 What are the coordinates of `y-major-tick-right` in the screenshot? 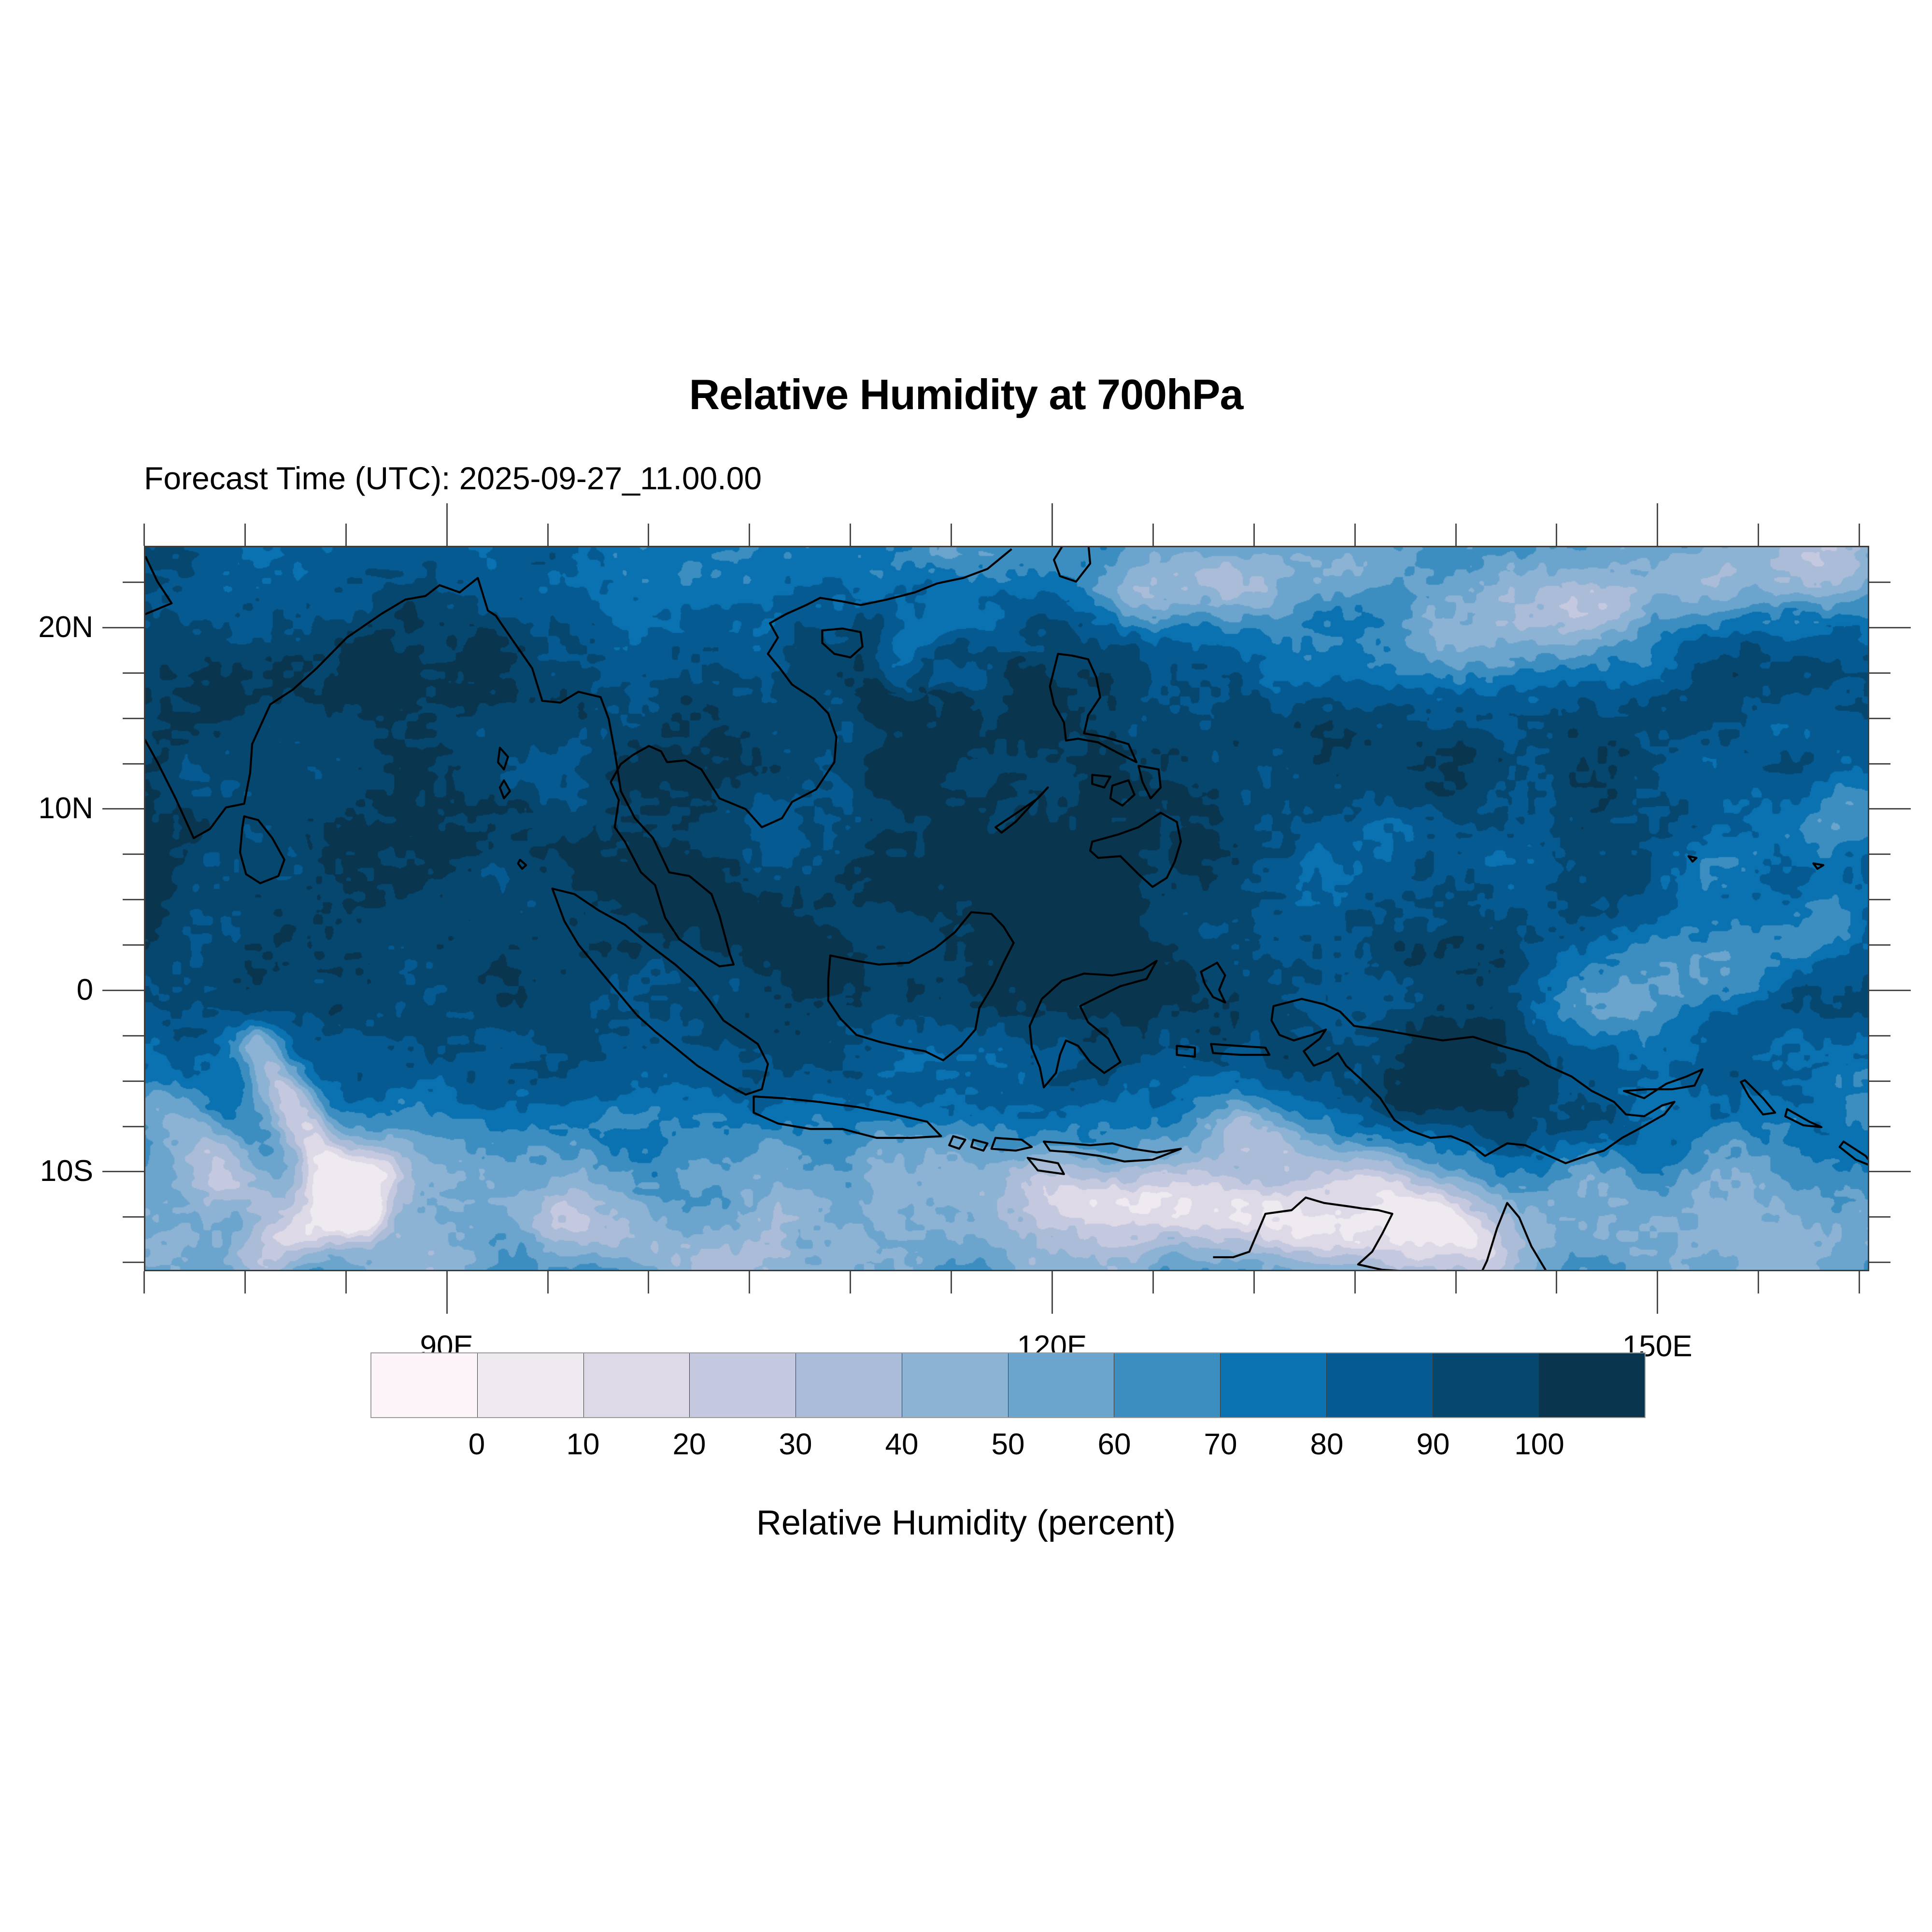 It's located at (1890, 809).